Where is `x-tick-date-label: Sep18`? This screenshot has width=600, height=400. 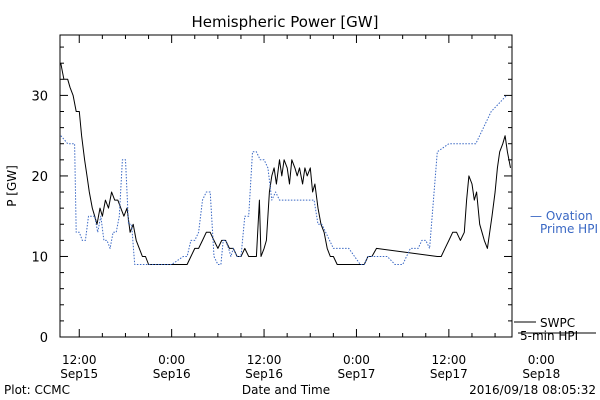 x-tick-date-label: Sep18 is located at coordinates (541, 374).